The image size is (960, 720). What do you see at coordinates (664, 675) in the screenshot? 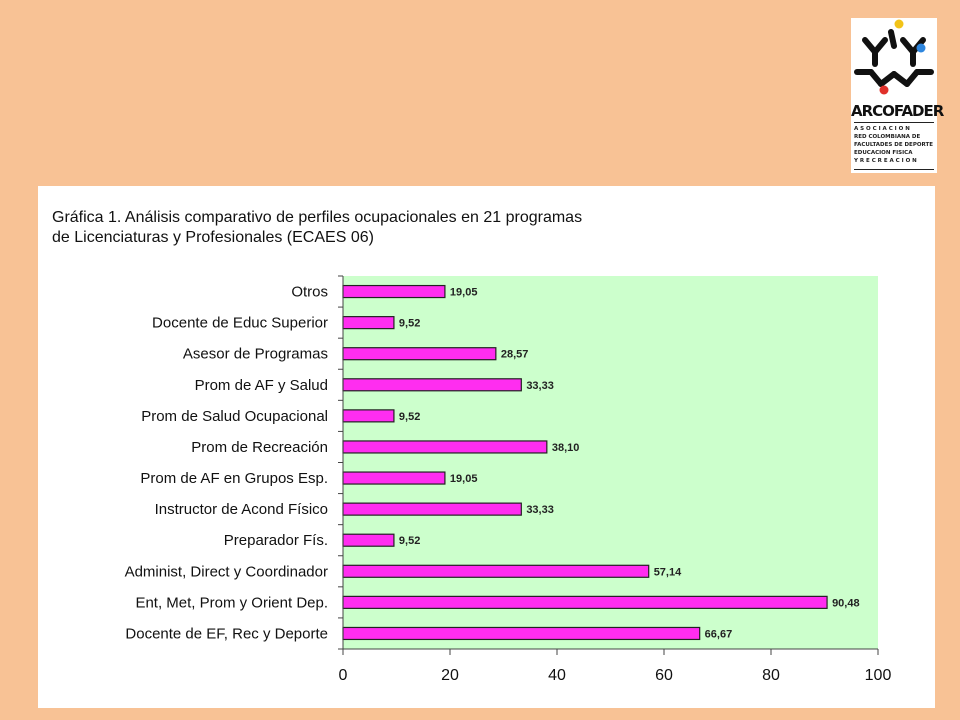
I see `x-tick-label: 60` at bounding box center [664, 675].